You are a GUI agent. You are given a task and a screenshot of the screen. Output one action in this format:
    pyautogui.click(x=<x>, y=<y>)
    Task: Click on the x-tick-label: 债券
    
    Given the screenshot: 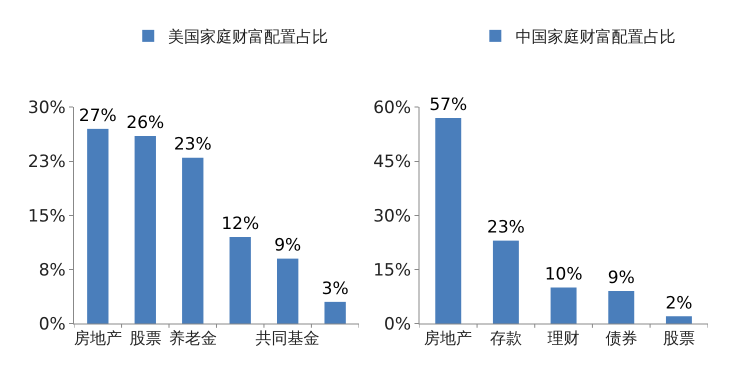 What is the action you would take?
    pyautogui.click(x=621, y=338)
    